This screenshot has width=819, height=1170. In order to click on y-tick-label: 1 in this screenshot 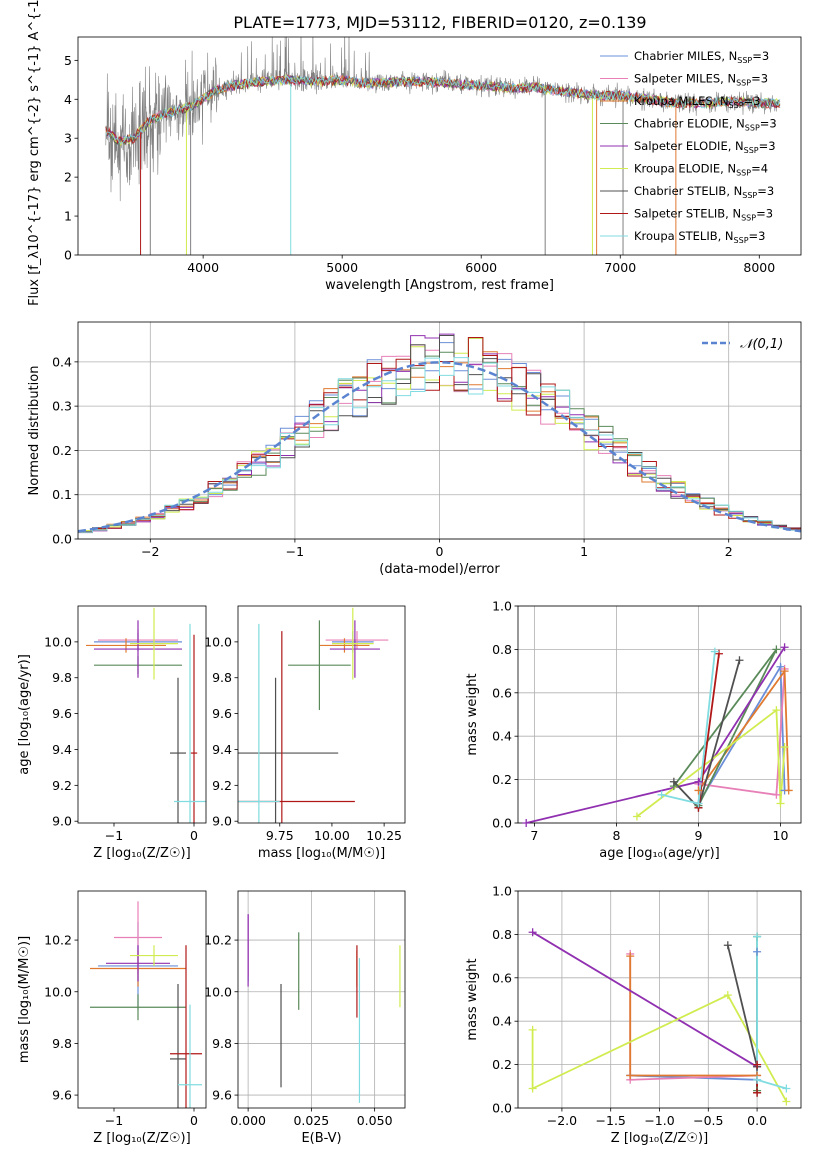, I will do `click(68, 216)`.